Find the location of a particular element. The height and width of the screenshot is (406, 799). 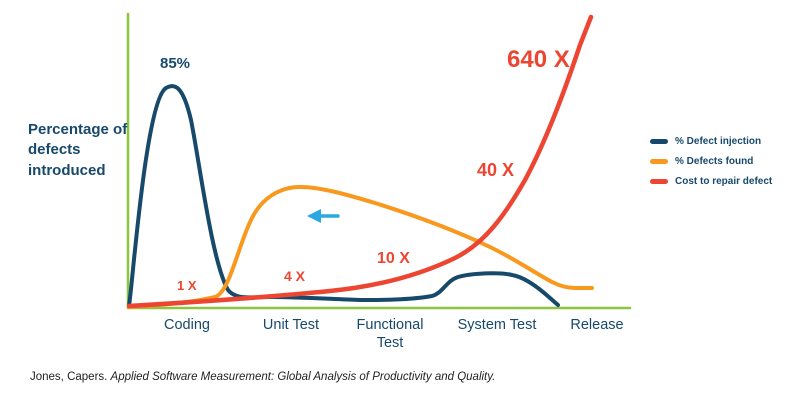

cost-to-repair-swatch-icon is located at coordinates (659, 181).